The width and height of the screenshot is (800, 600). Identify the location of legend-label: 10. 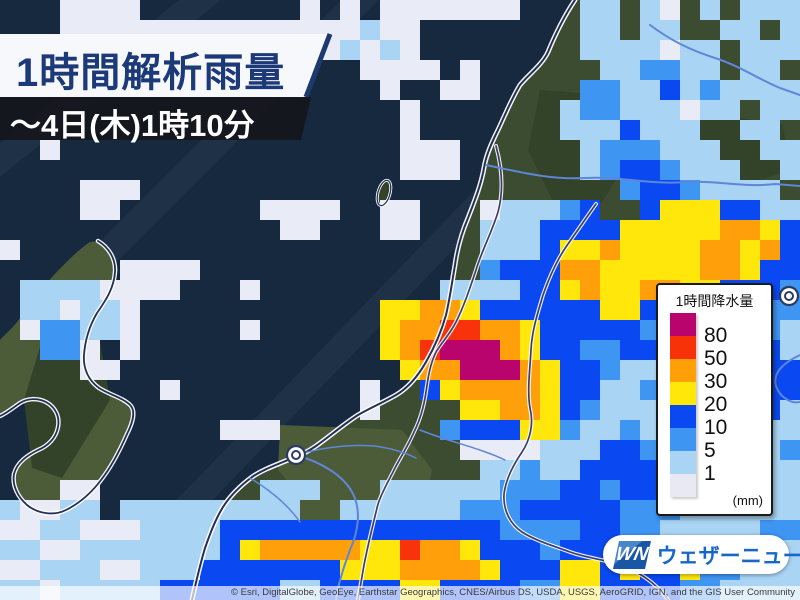
(716, 427).